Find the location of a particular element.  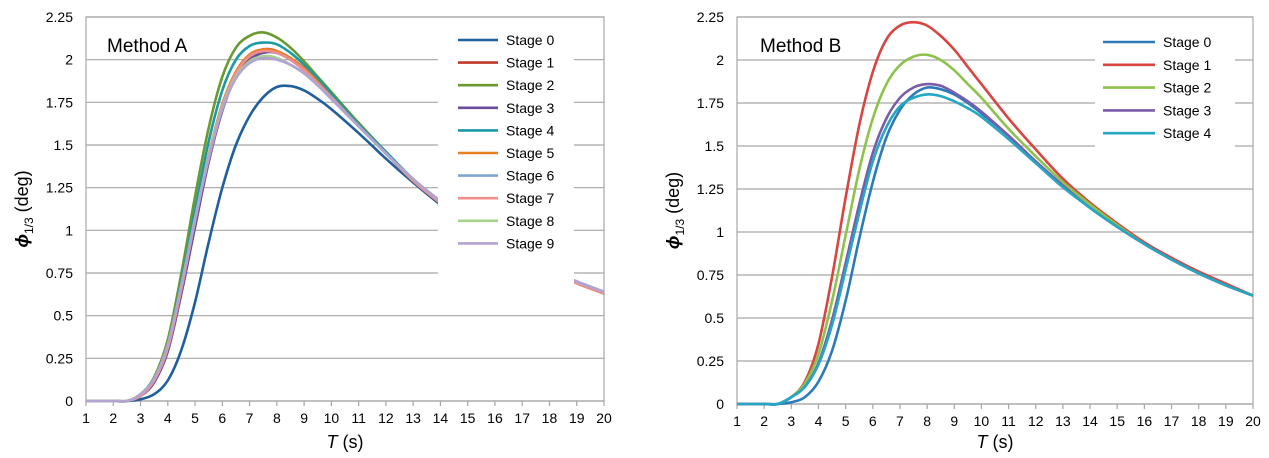

chart-title: Method A is located at coordinates (147, 46).